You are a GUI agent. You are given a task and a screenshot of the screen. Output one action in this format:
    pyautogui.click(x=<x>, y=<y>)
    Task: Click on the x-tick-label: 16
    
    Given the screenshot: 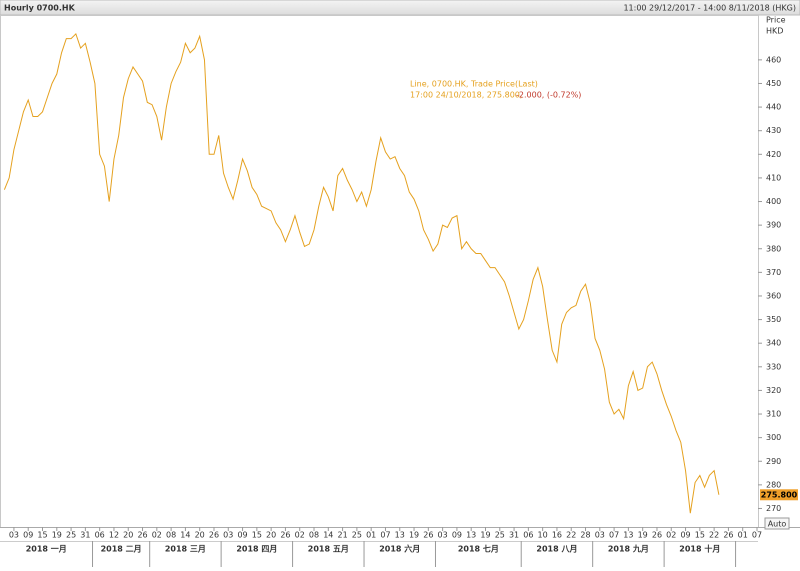 What is the action you would take?
    pyautogui.click(x=557, y=535)
    